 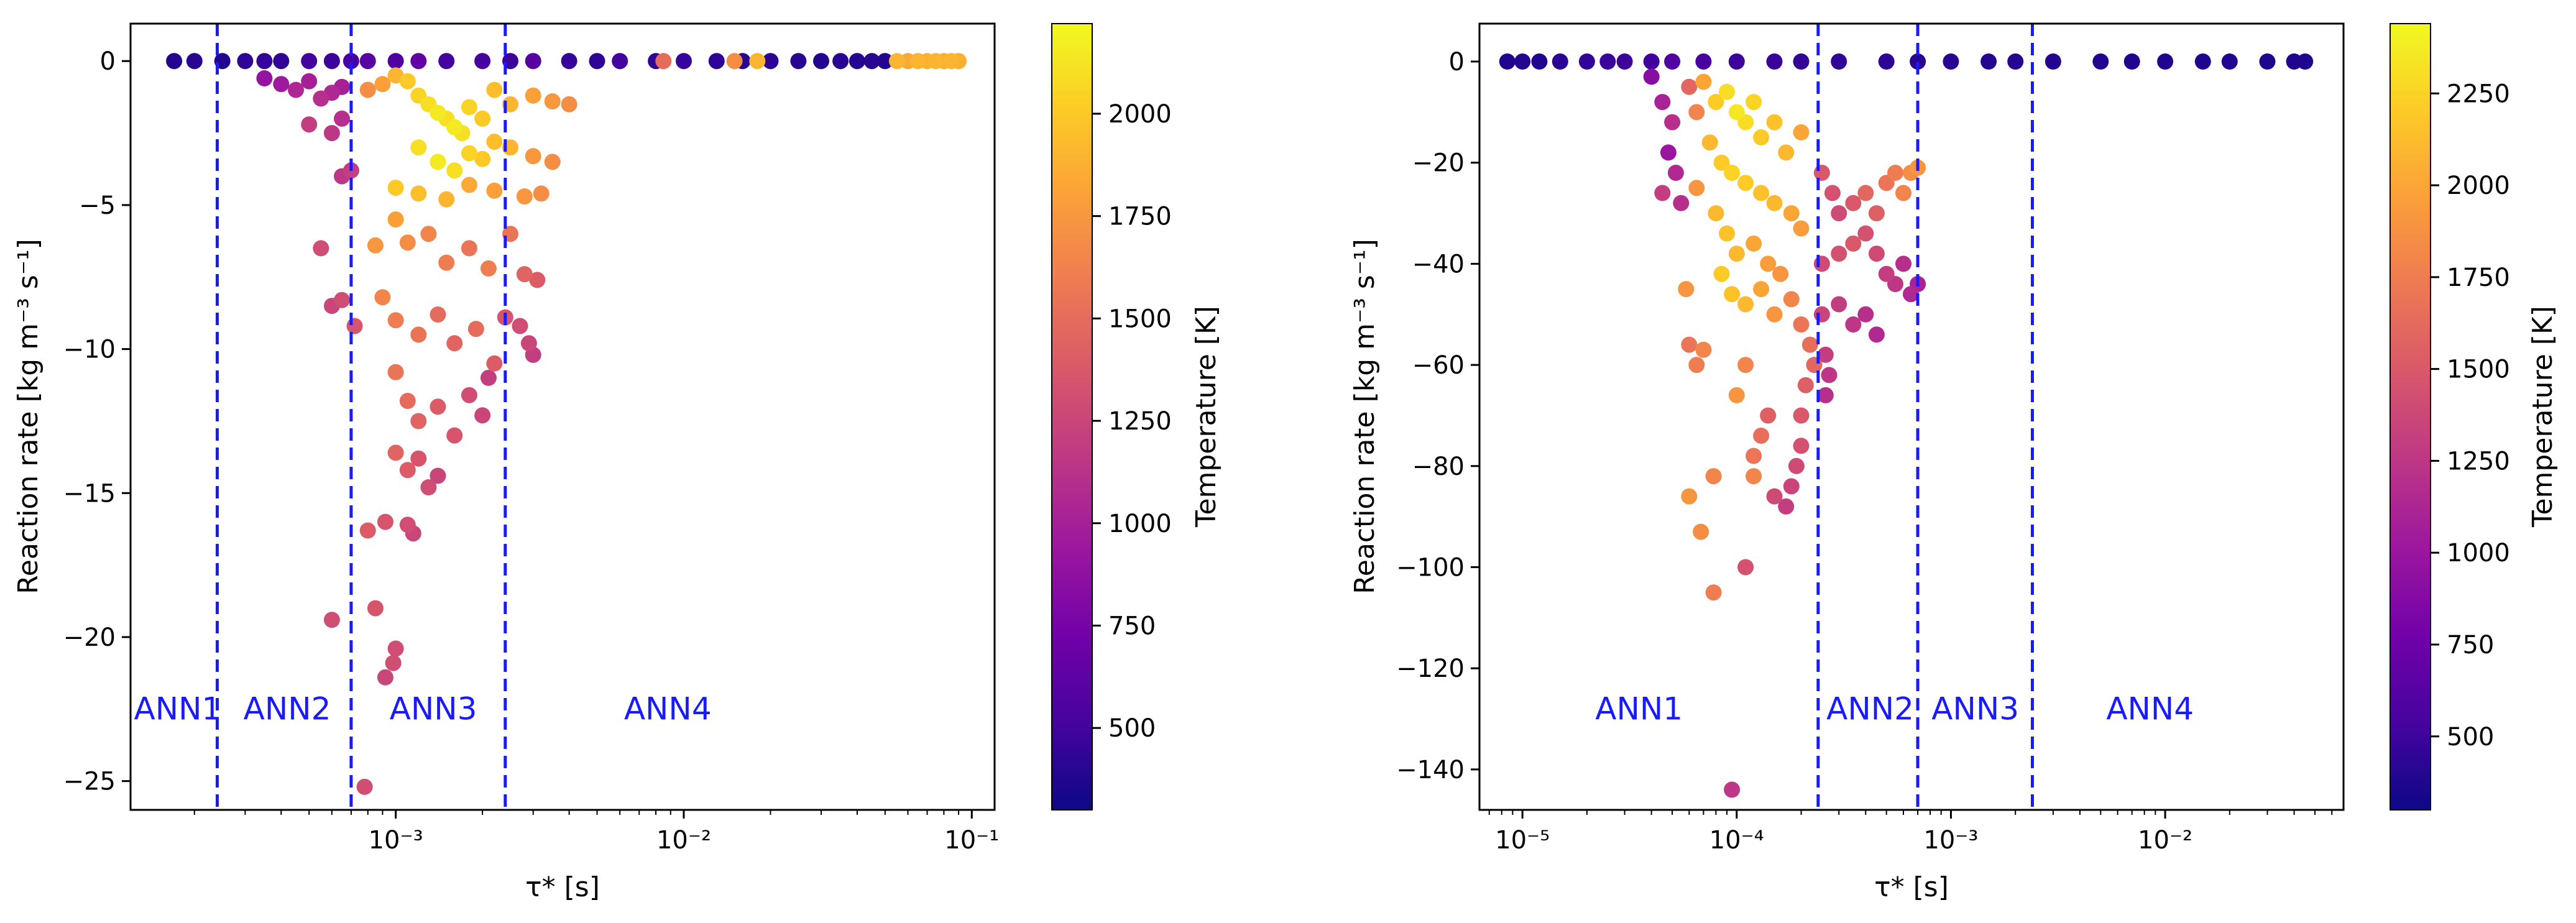 What do you see at coordinates (562, 887) in the screenshot?
I see `x-axis-title-left: τ* [s]` at bounding box center [562, 887].